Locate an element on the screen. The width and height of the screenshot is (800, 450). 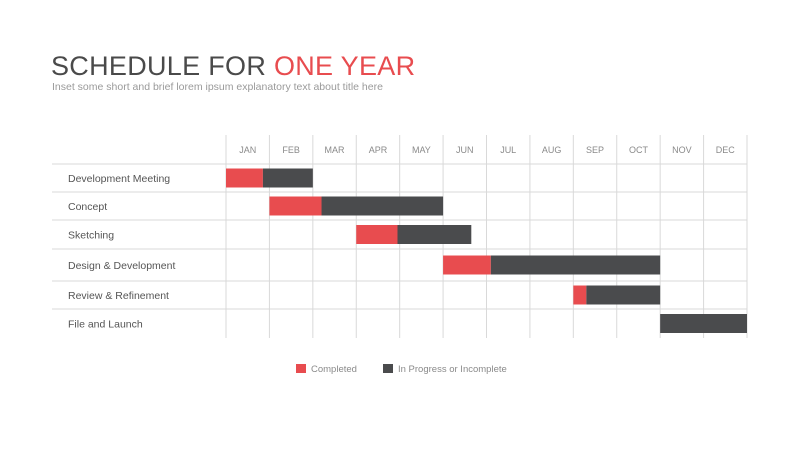
legend-in-progress-swatch is located at coordinates (388, 368).